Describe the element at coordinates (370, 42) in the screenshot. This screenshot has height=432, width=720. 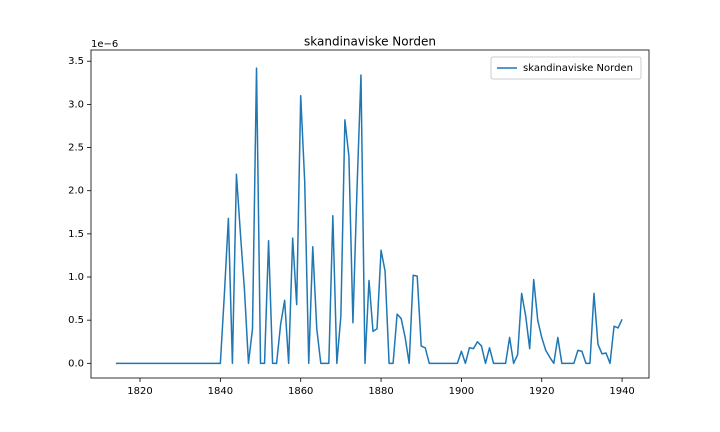
I see `chart-title: skandinaviske Norden` at that location.